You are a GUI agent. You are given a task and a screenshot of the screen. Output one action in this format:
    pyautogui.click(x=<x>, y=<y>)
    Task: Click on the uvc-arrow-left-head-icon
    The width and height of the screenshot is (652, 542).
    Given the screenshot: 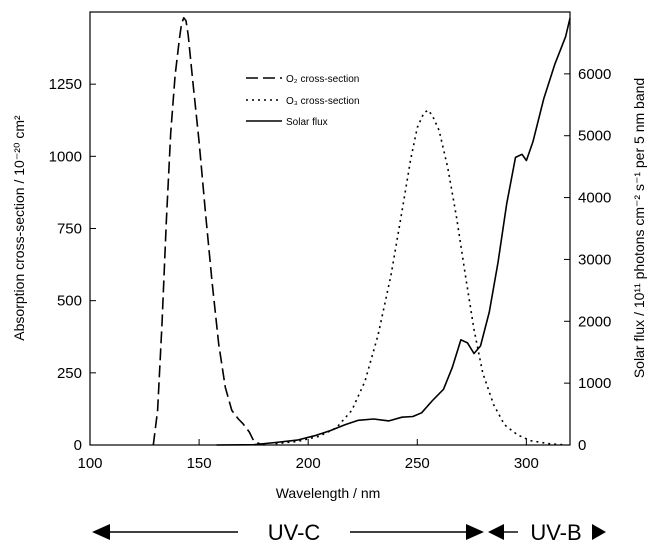 What is the action you would take?
    pyautogui.click(x=101, y=532)
    